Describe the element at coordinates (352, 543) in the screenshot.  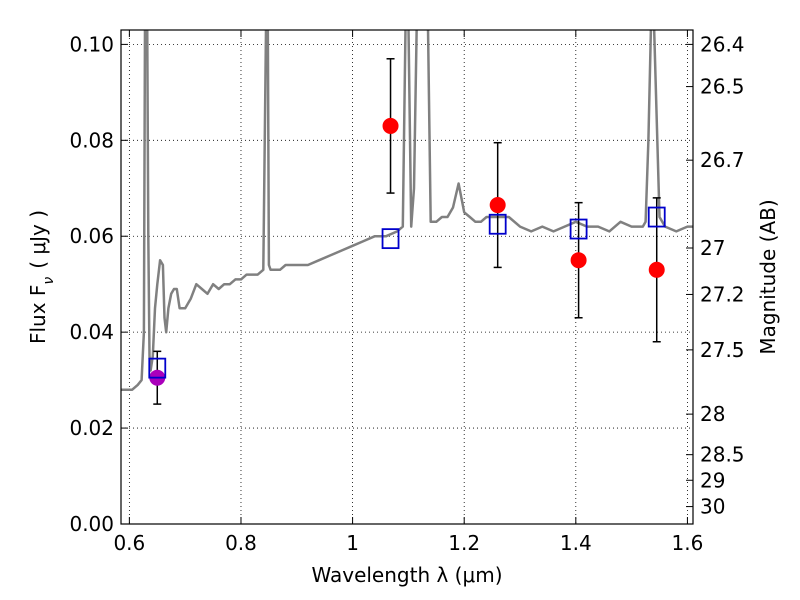
I see `x-tick-label: 1` at that location.